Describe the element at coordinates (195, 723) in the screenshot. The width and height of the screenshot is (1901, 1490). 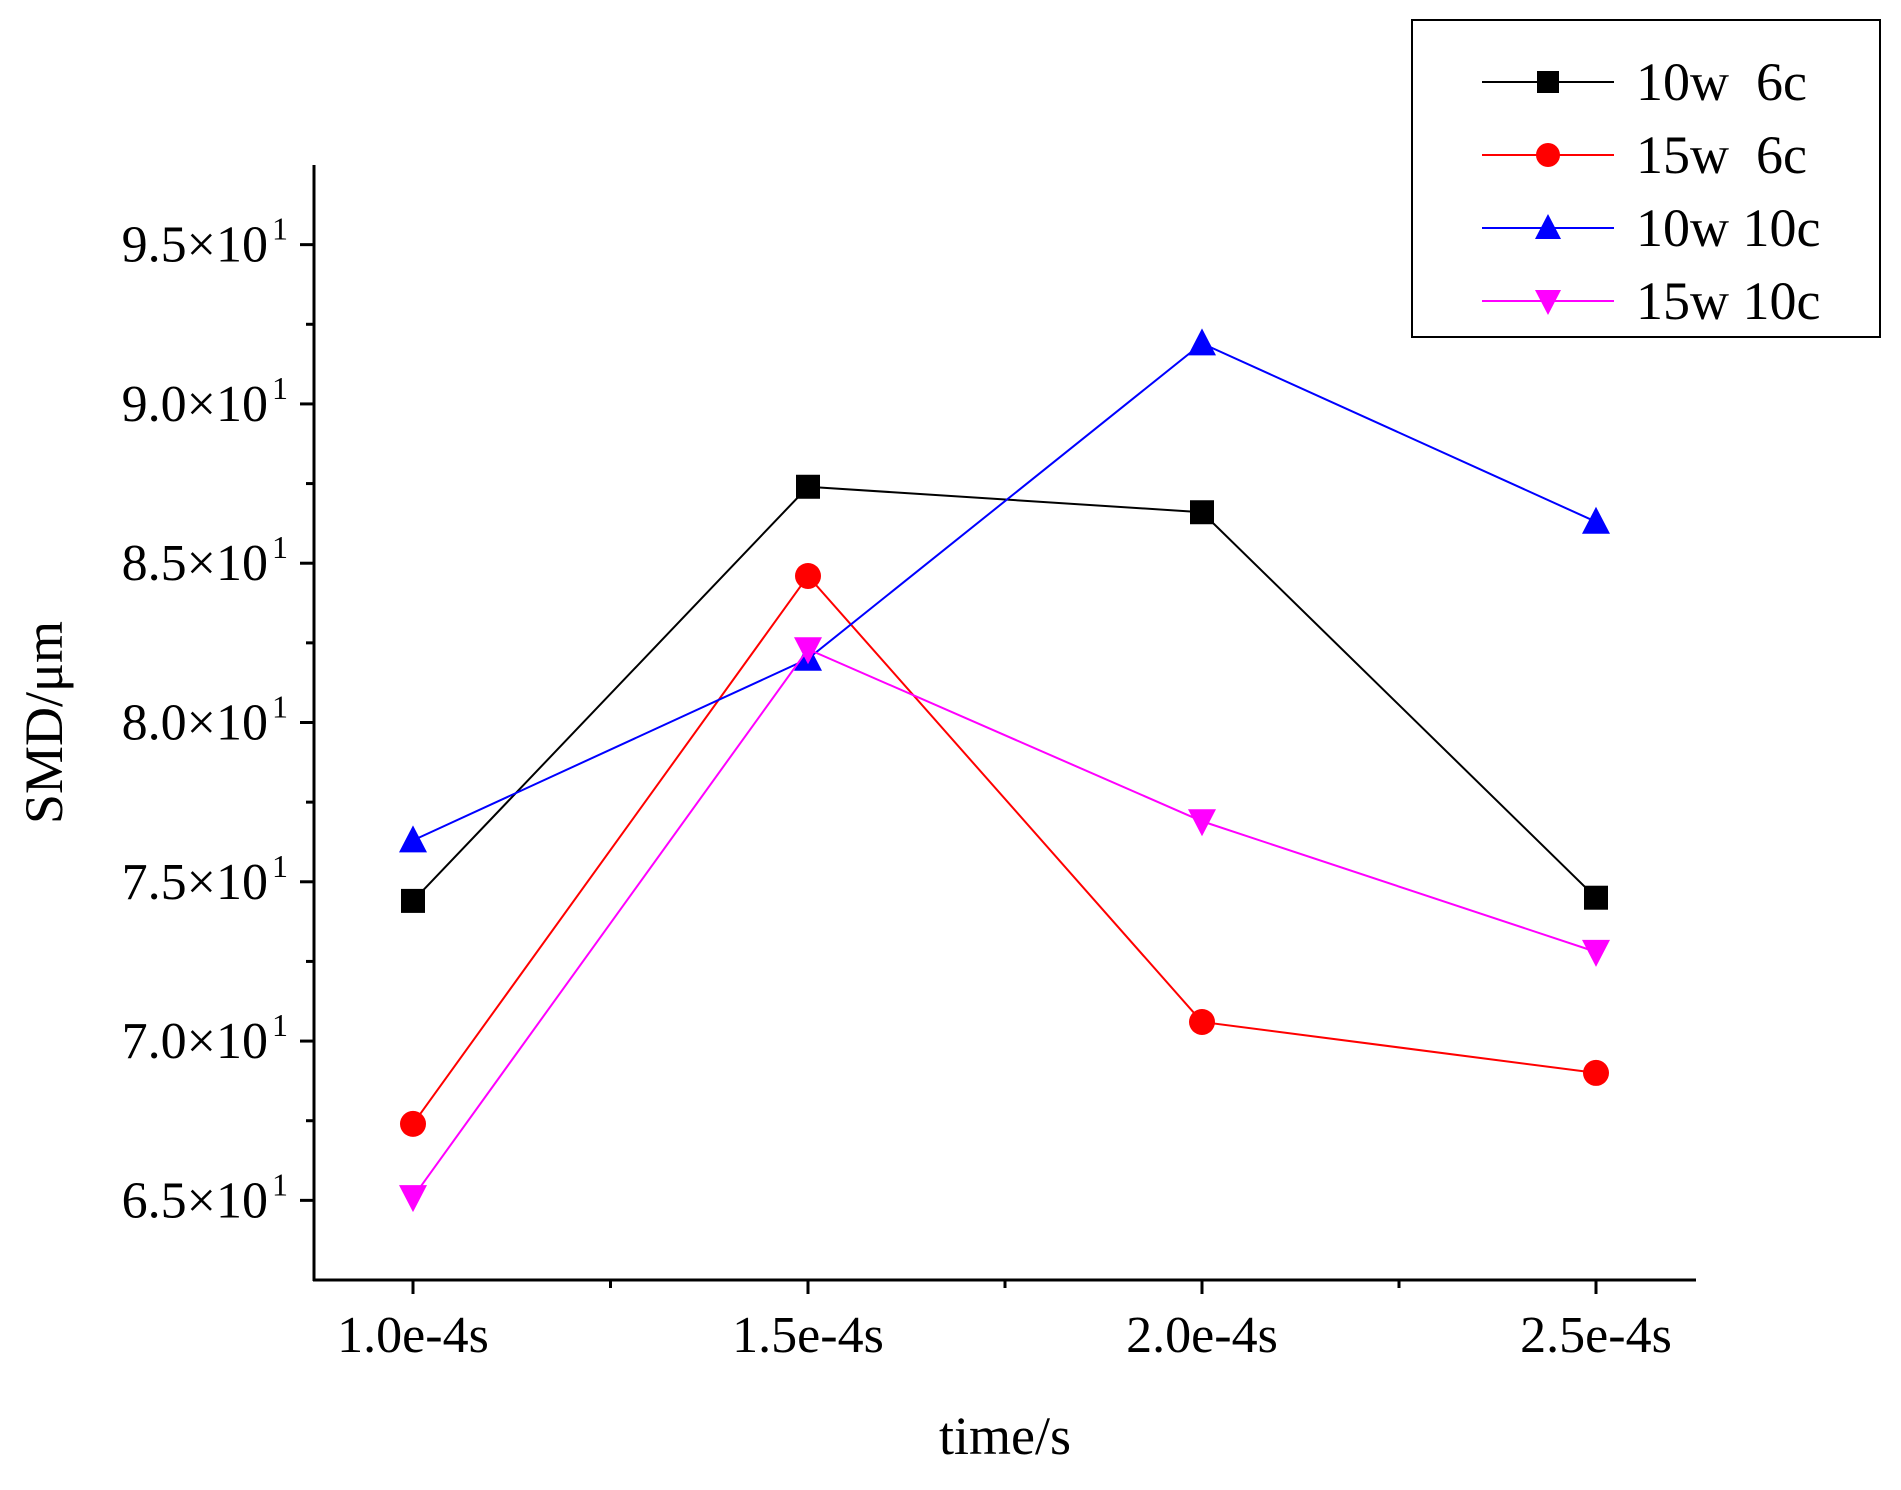
I see `y-tick-label: 8.0×10` at that location.